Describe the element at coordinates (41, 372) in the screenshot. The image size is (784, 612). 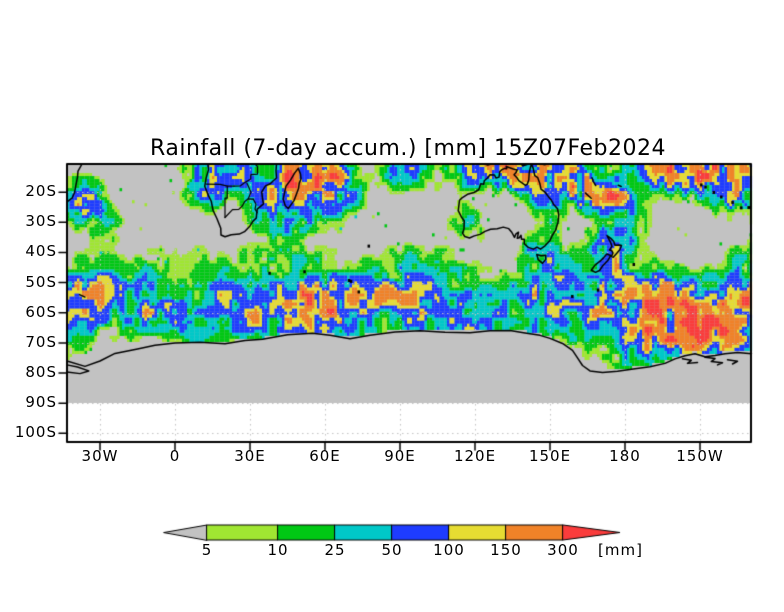
I see `lat-tick-label: 80S` at that location.